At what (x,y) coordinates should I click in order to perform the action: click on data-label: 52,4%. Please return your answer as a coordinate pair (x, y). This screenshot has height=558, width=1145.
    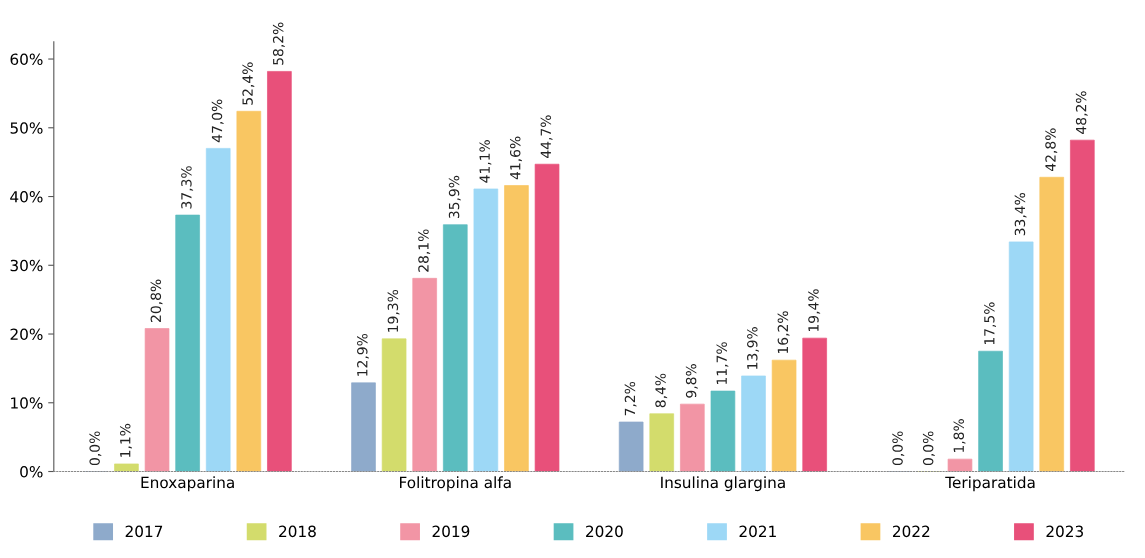
    Looking at the image, I should click on (248, 83).